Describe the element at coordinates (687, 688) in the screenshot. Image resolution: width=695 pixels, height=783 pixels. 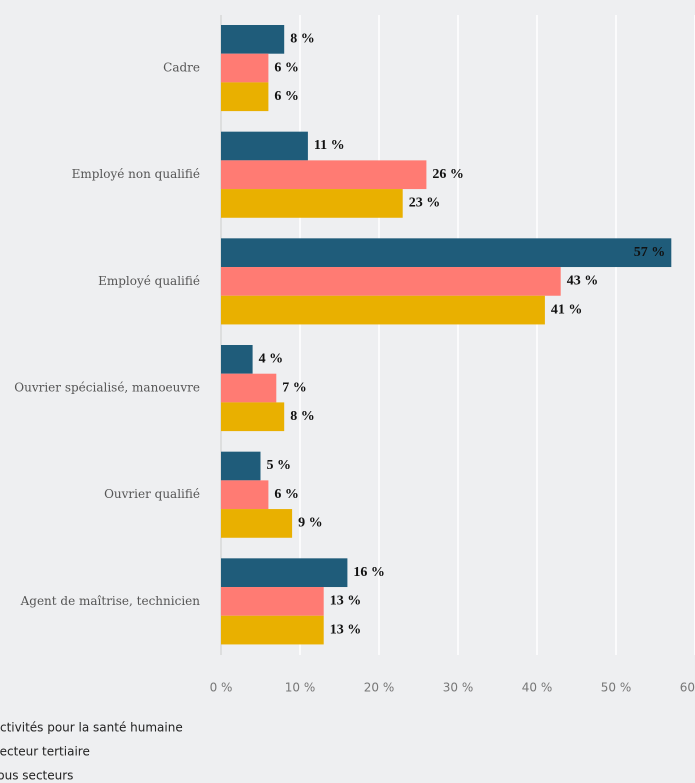
I see `x-tick-label: 60 %` at that location.